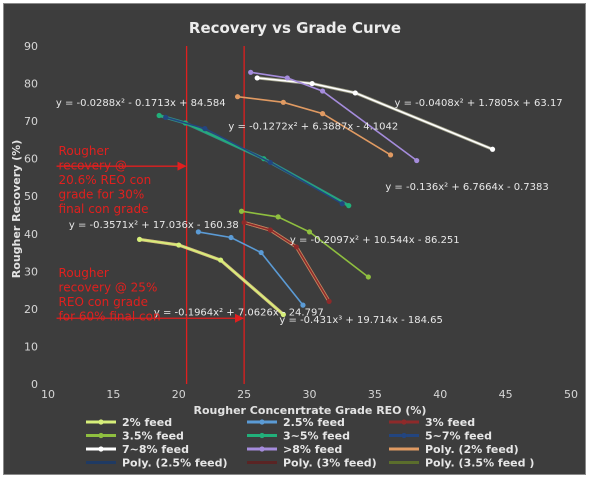 The height and width of the screenshot is (479, 591). Describe the element at coordinates (312, 449) in the screenshot. I see `legend-label: >8% feed` at that location.